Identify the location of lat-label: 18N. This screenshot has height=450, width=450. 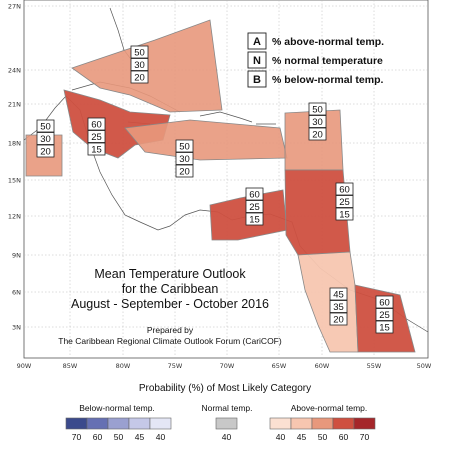
(14, 144).